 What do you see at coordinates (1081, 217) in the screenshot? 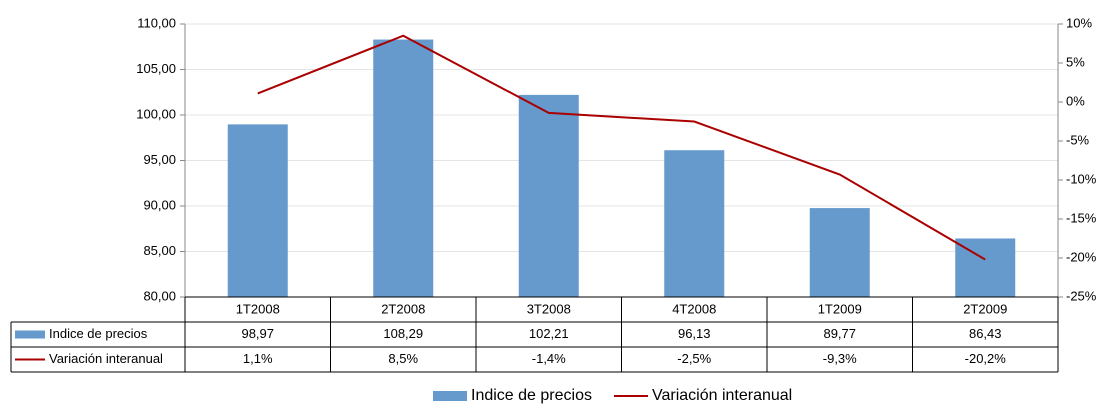
I see `y2-tick-label: -15%` at bounding box center [1081, 217].